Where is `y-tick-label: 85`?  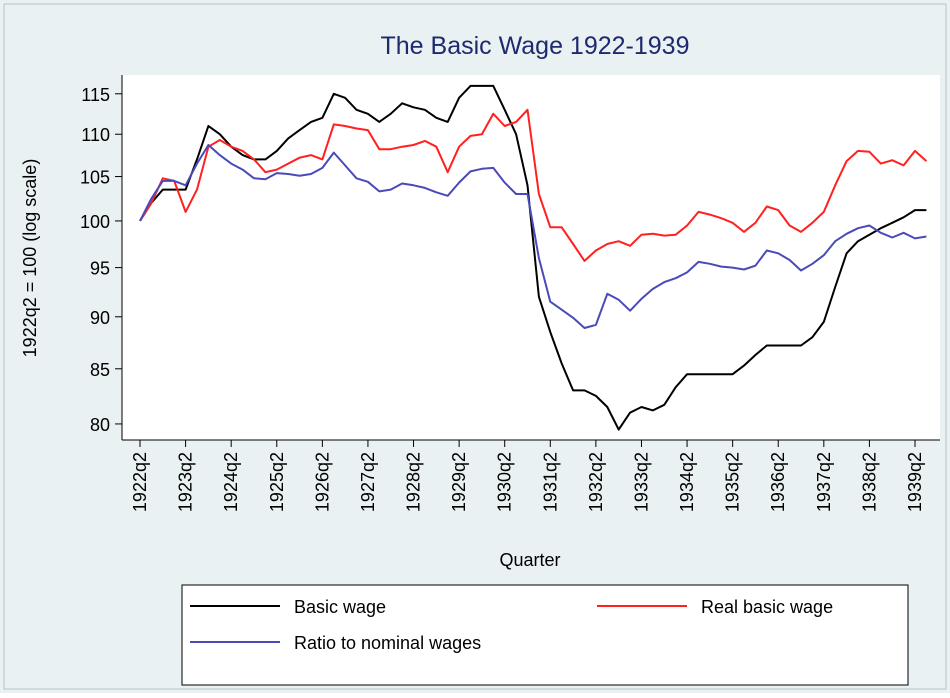 y-tick-label: 85 is located at coordinates (100, 370).